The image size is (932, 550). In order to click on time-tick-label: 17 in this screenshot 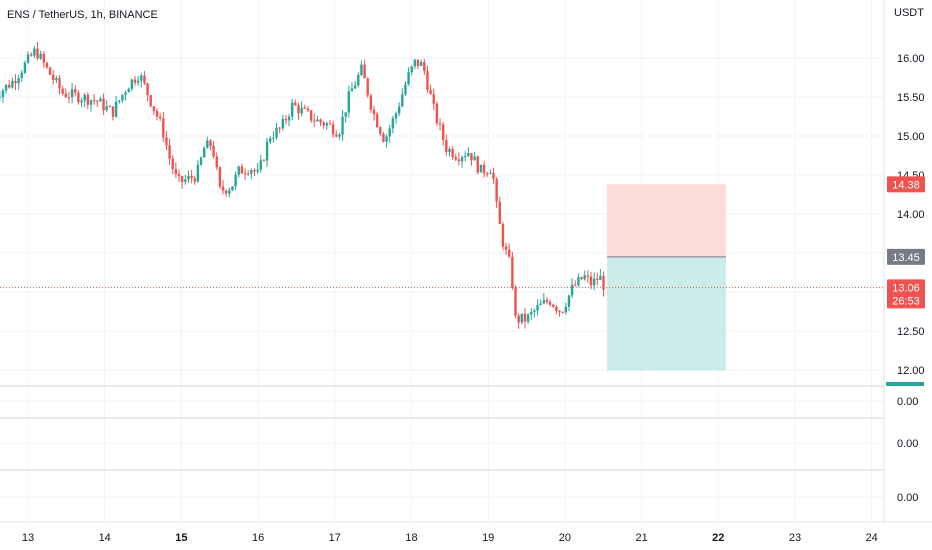, I will do `click(335, 538)`.